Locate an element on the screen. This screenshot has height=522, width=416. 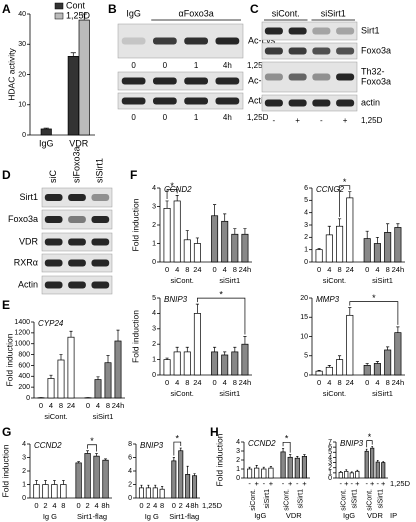
x-sublabel: siSirt1 is located at coordinates (380, 499).